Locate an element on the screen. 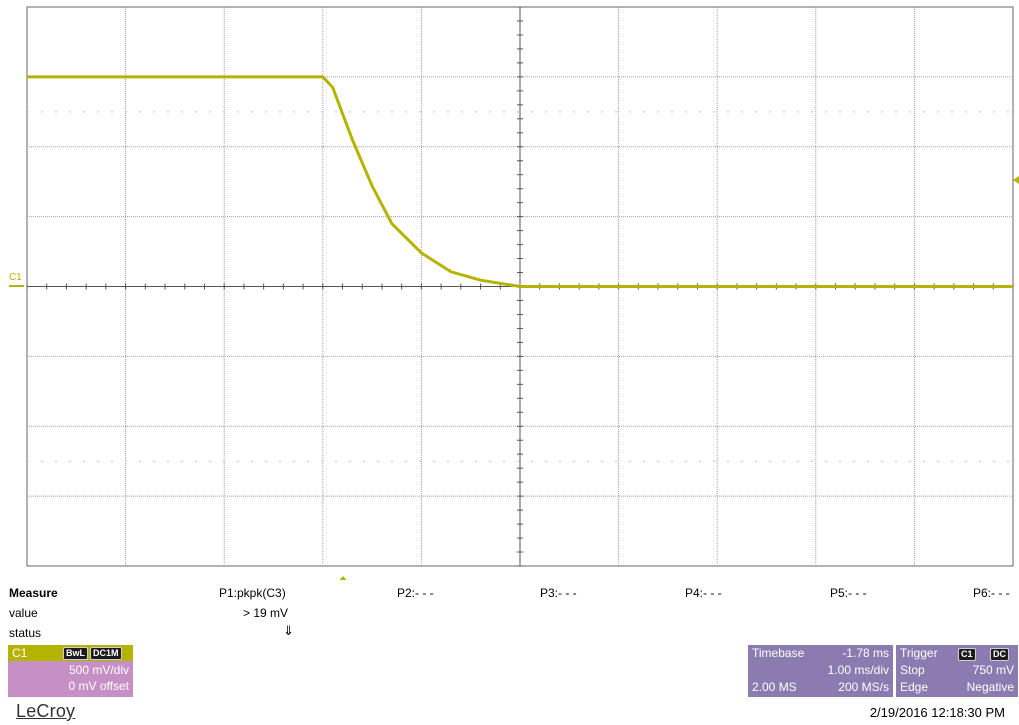  timebase-sample-rate: 200 MS/s is located at coordinates (863, 687).